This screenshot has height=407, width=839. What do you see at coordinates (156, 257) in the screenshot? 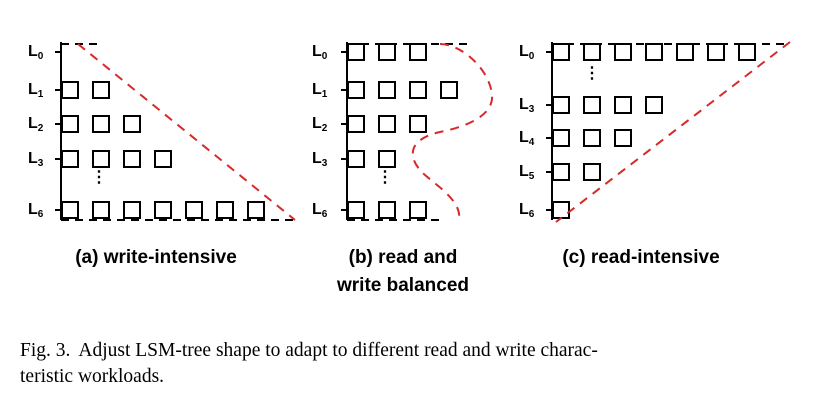
I see `panel-label-a-line1: (a) write-intensive` at bounding box center [156, 257].